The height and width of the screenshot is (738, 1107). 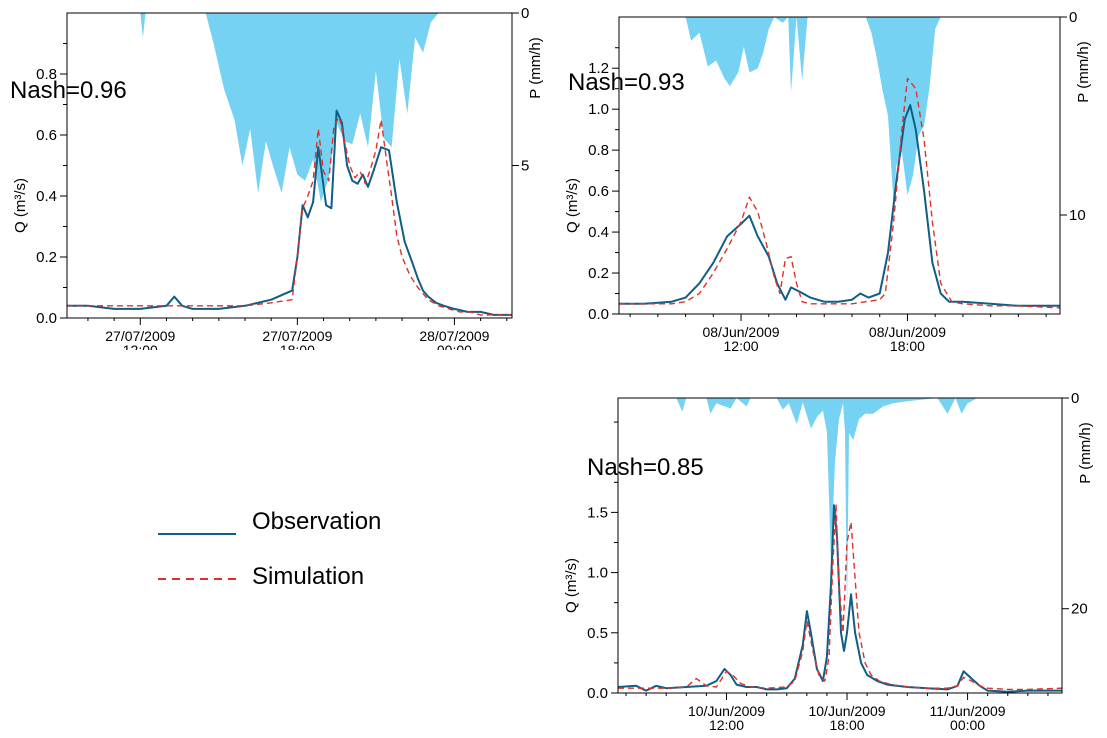 What do you see at coordinates (598, 68) in the screenshot?
I see `y-tick-label: 1.2` at bounding box center [598, 68].